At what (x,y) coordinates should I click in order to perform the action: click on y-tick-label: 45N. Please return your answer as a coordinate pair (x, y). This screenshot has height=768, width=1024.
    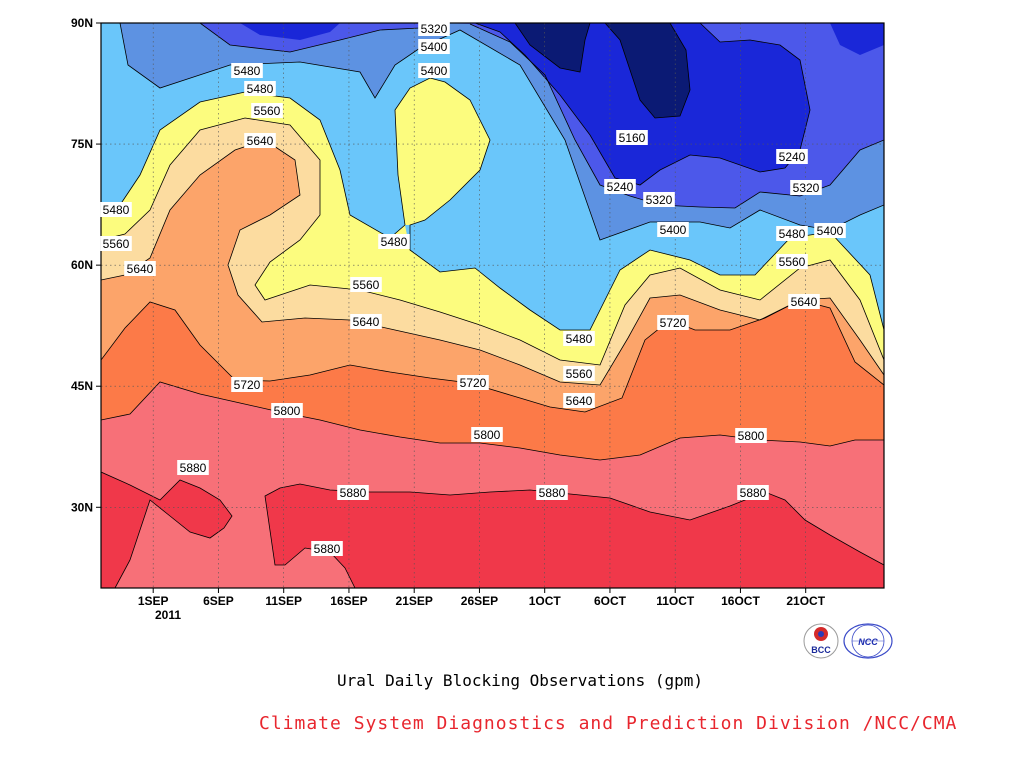
    Looking at the image, I should click on (82, 386).